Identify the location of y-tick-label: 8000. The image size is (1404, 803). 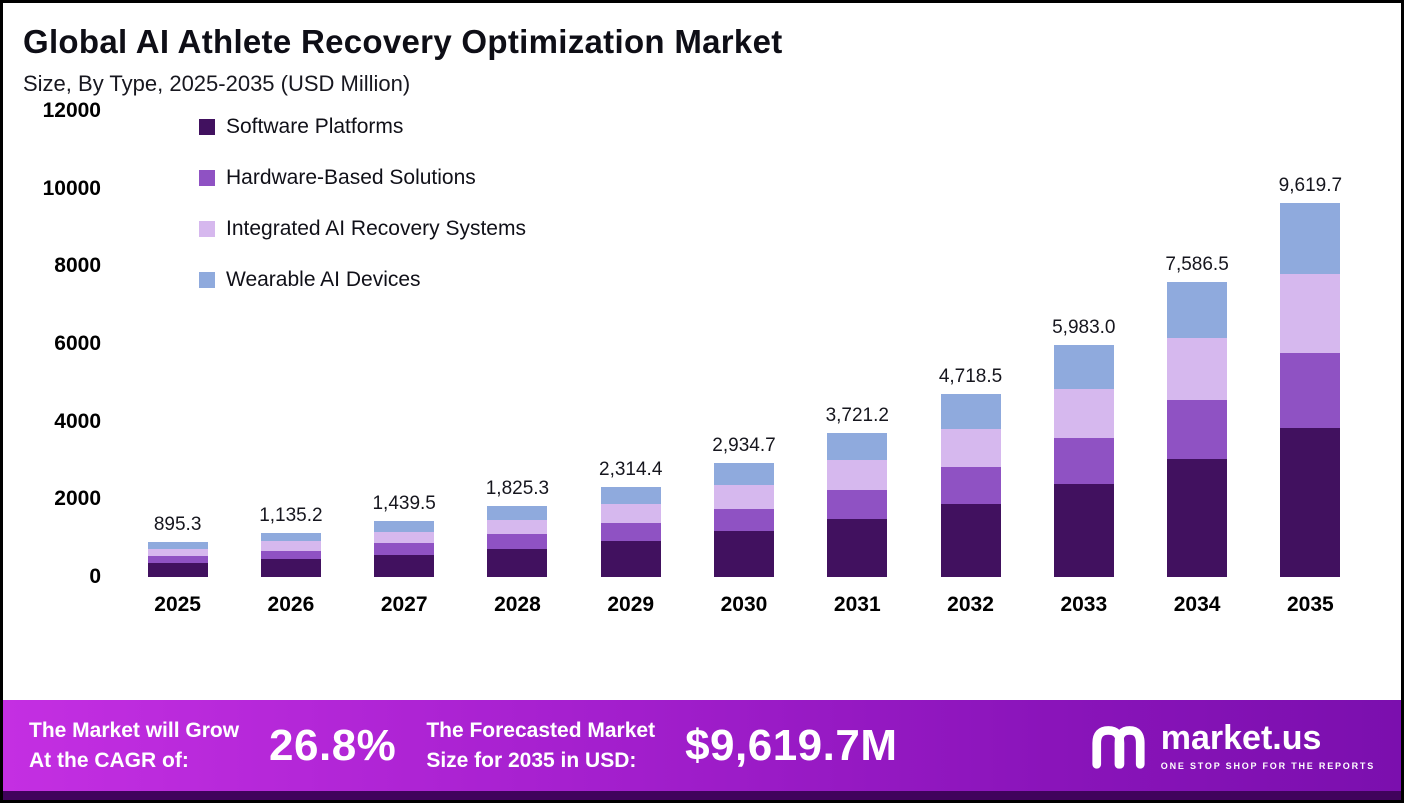
(77, 266).